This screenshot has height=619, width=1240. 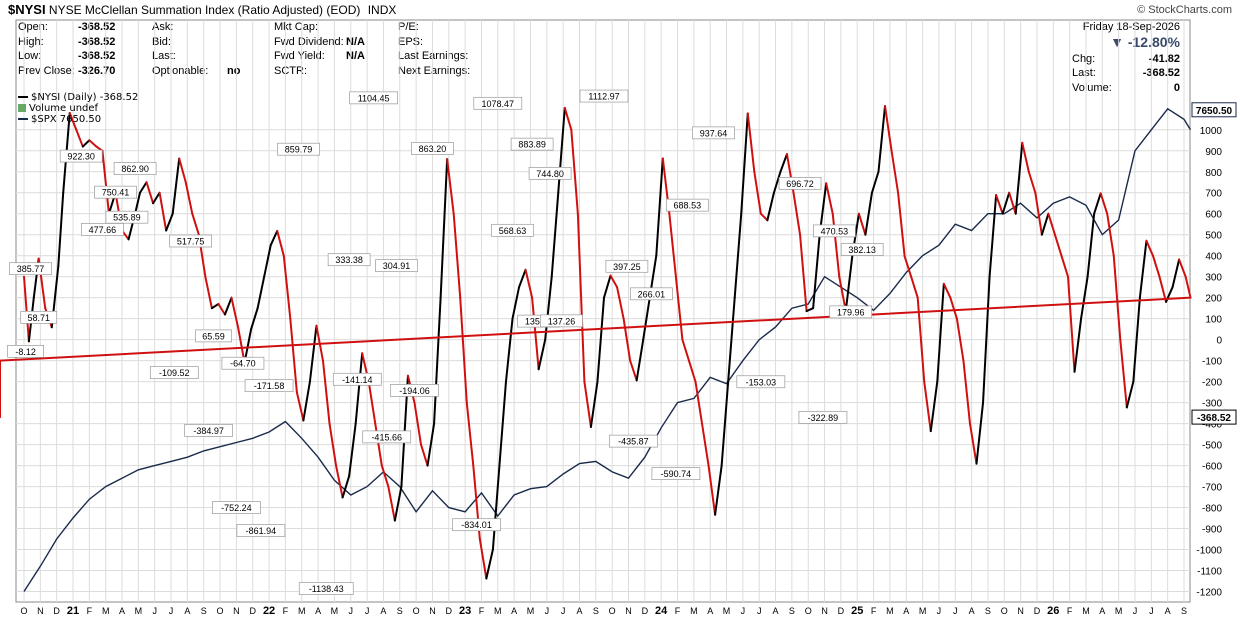 I want to click on x-tick-label: 24, so click(x=661, y=611).